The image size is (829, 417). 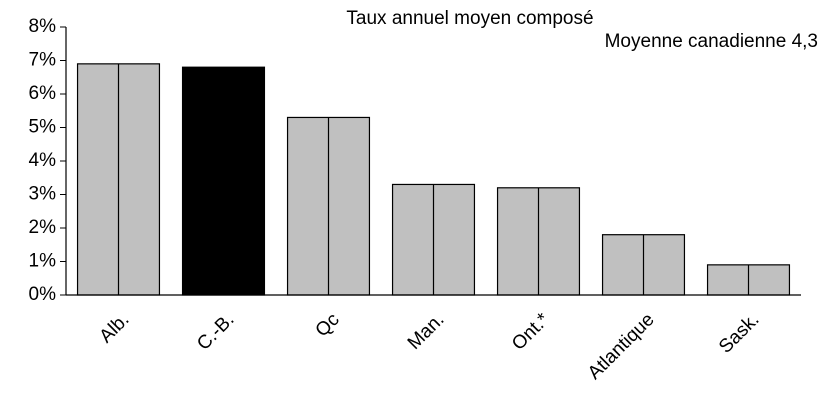 I want to click on y-tick-label: 5%, so click(x=43, y=127).